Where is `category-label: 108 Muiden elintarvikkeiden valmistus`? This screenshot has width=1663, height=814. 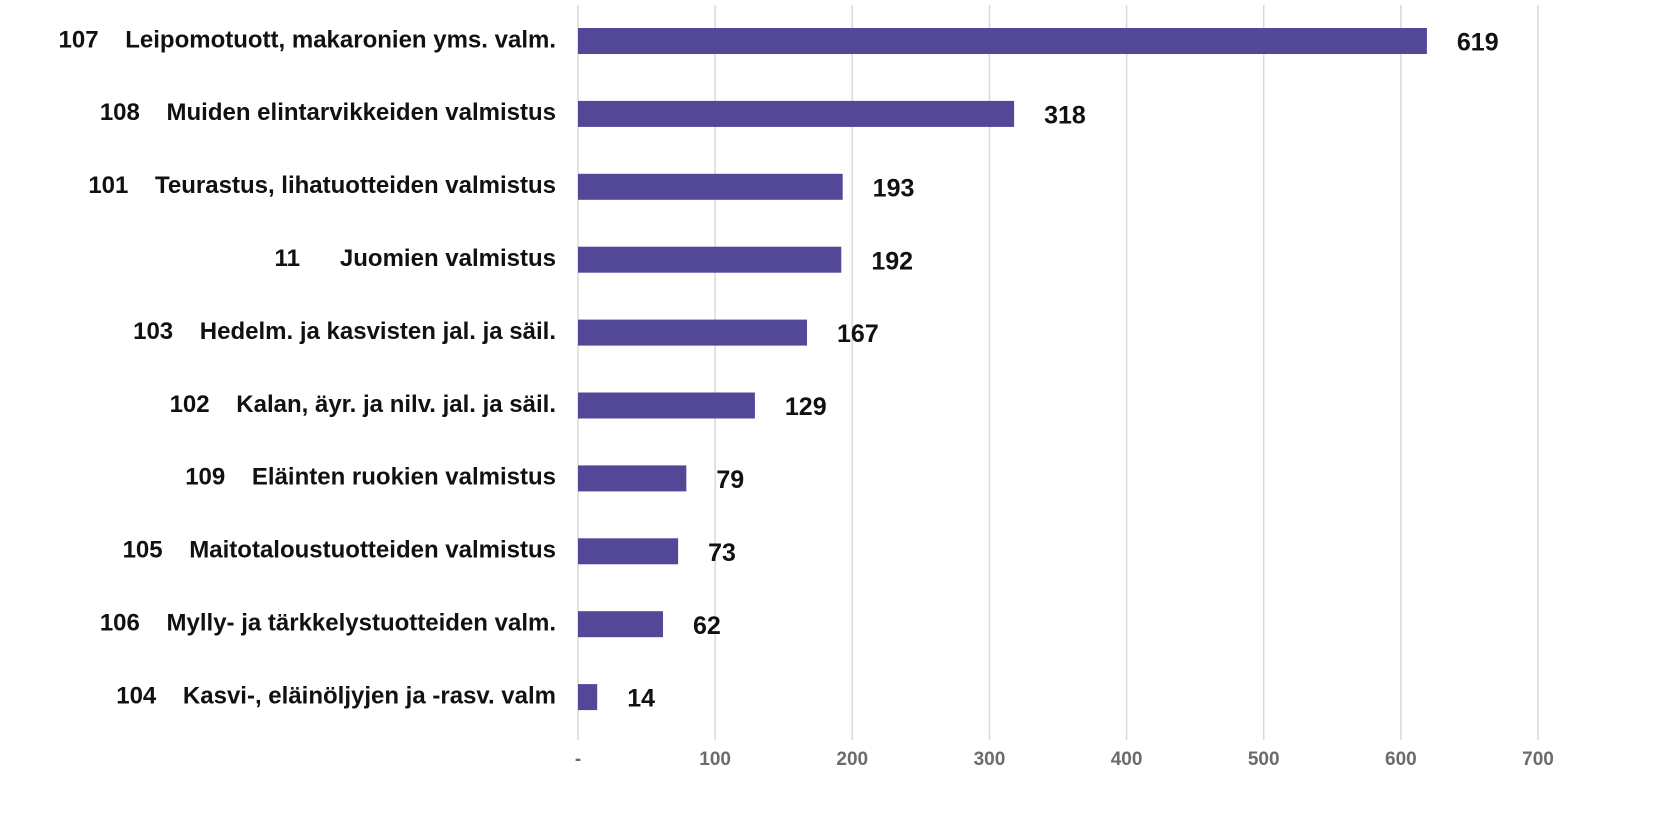
category-label: 108 Muiden elintarvikkeiden valmistus is located at coordinates (328, 112).